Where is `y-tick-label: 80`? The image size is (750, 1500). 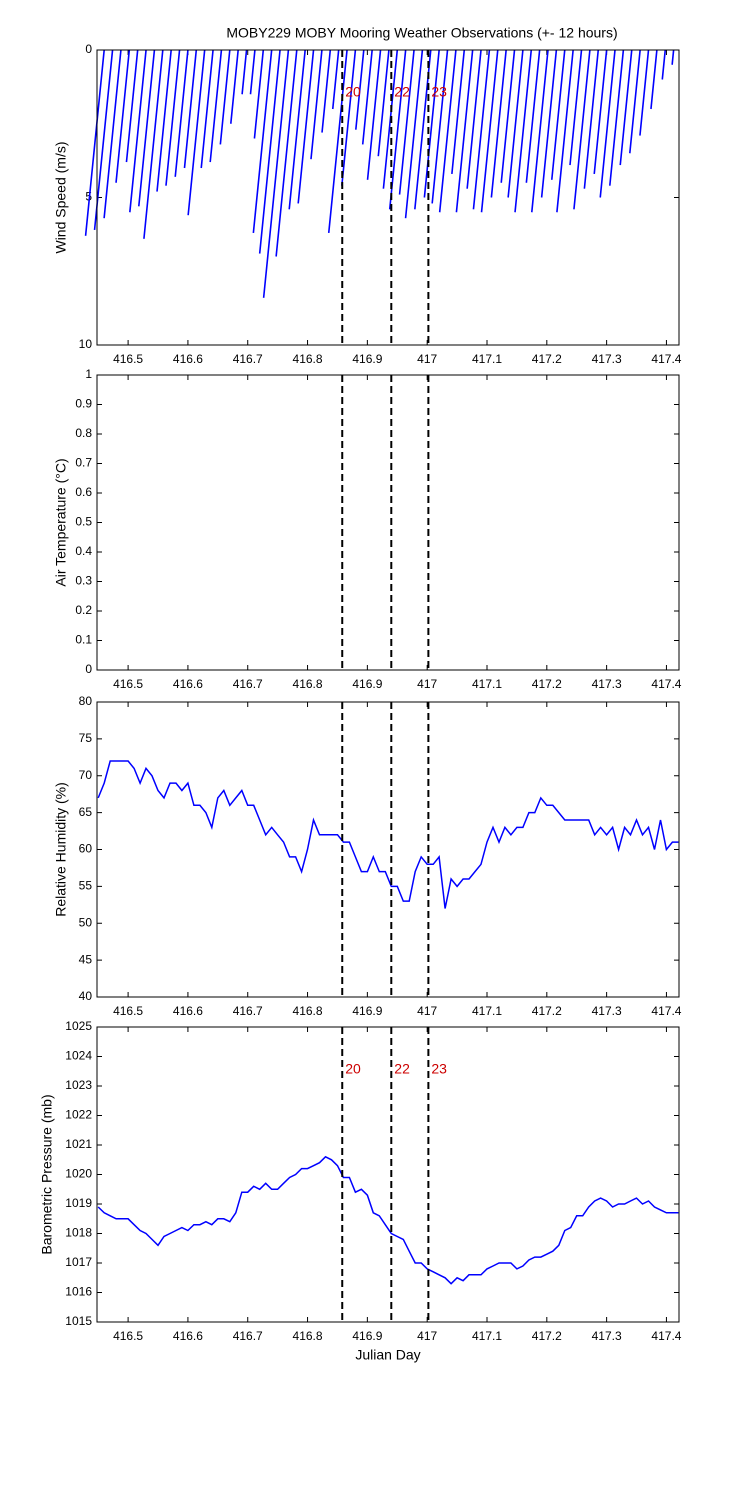
y-tick-label: 80 is located at coordinates (86, 701).